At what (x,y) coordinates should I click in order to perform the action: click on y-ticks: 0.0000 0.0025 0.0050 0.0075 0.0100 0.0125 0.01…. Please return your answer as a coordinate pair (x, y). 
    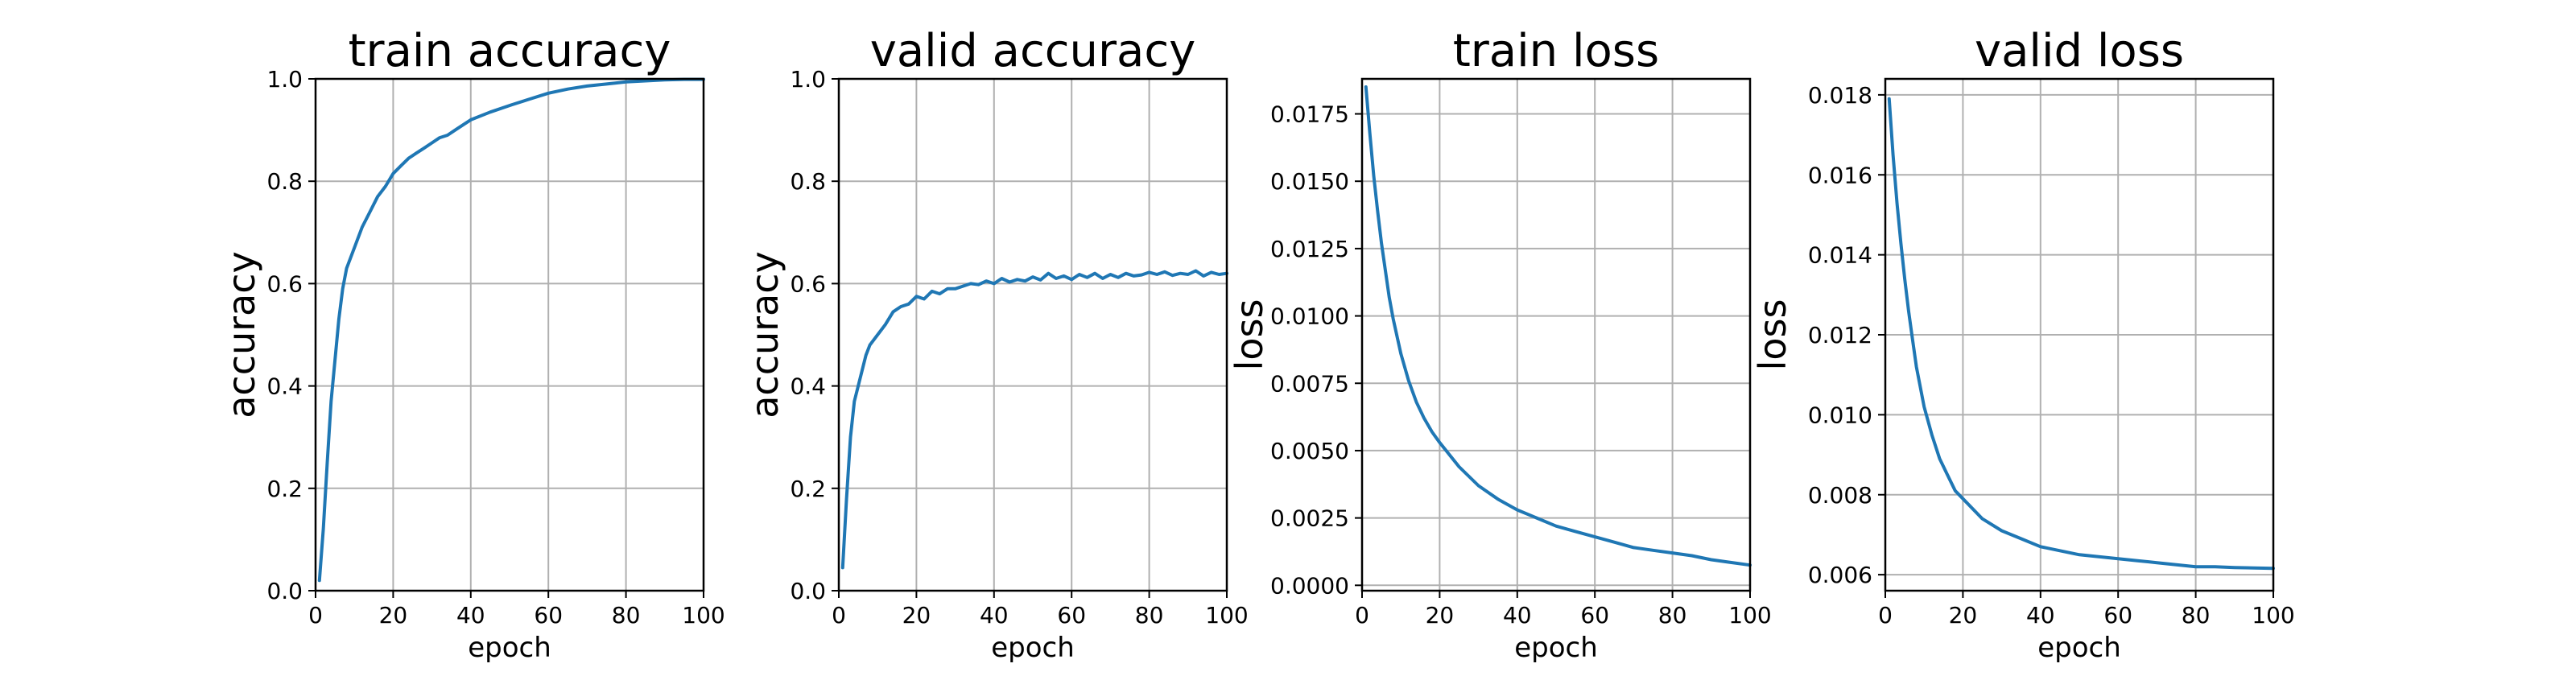
    Looking at the image, I should click on (1316, 350).